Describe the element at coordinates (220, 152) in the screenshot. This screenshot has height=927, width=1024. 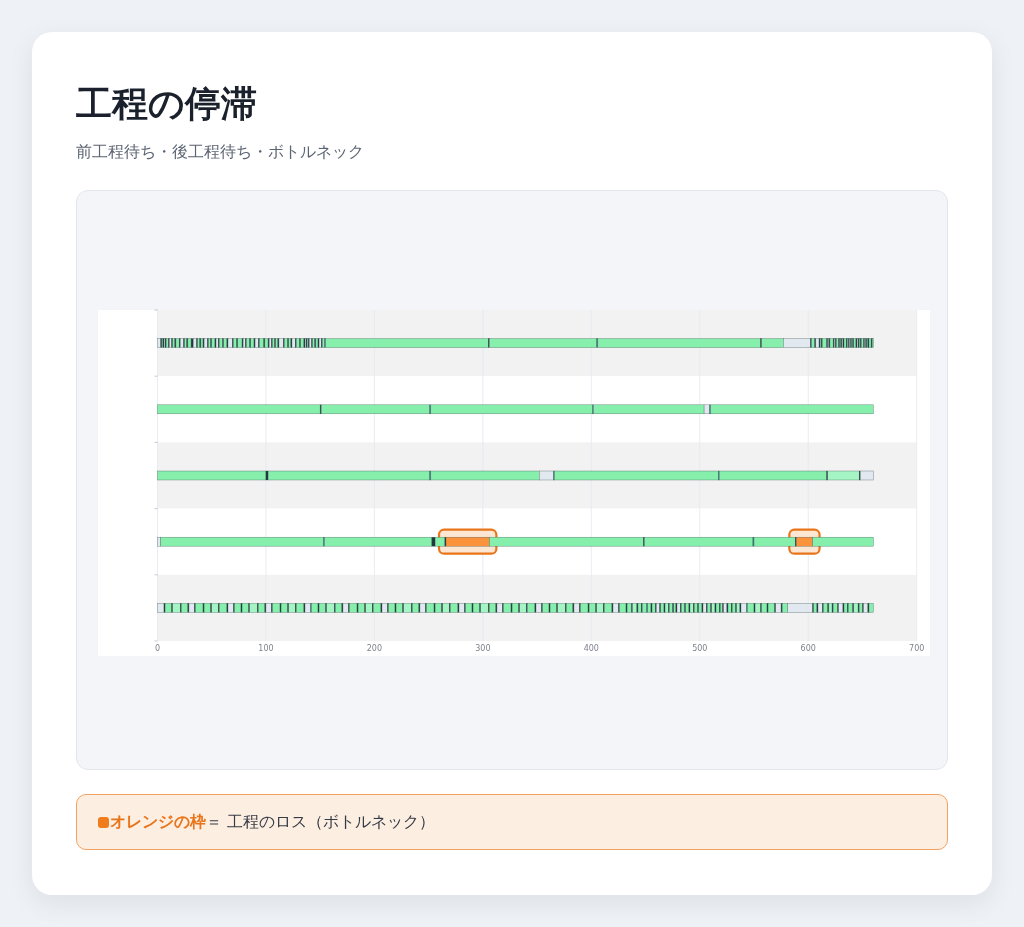
I see `chart-subtitle: 前工程待ち・後工程待ち・ボトルネック` at that location.